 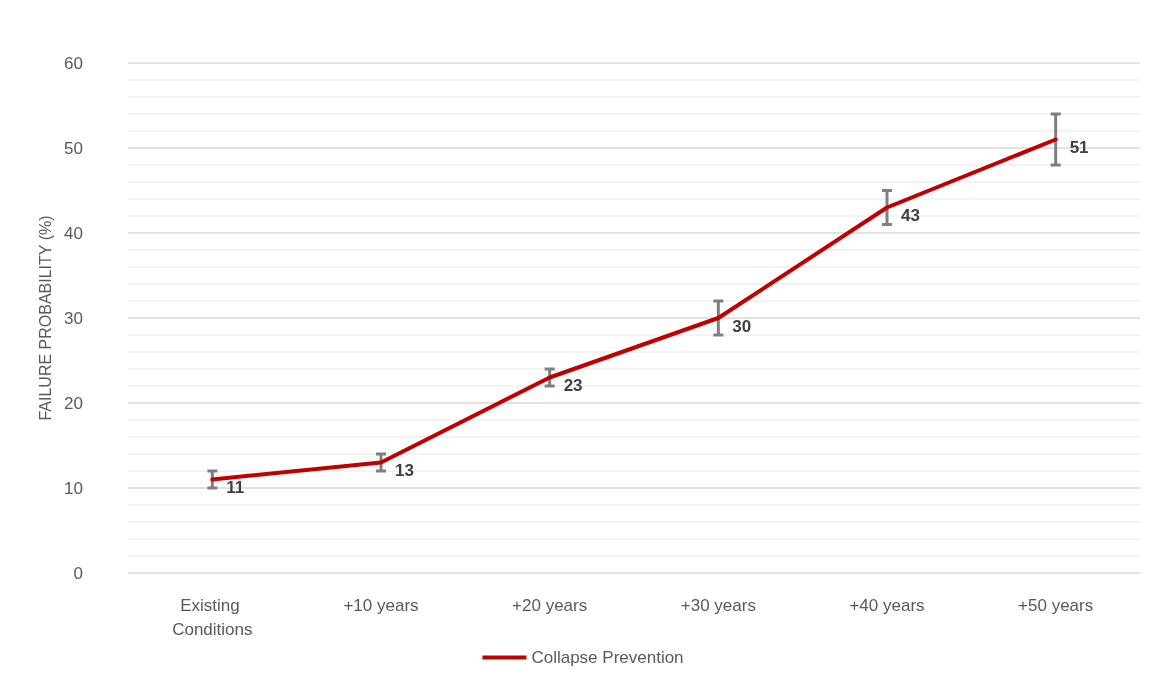 What do you see at coordinates (887, 605) in the screenshot?
I see `x-tick-label: +40 years` at bounding box center [887, 605].